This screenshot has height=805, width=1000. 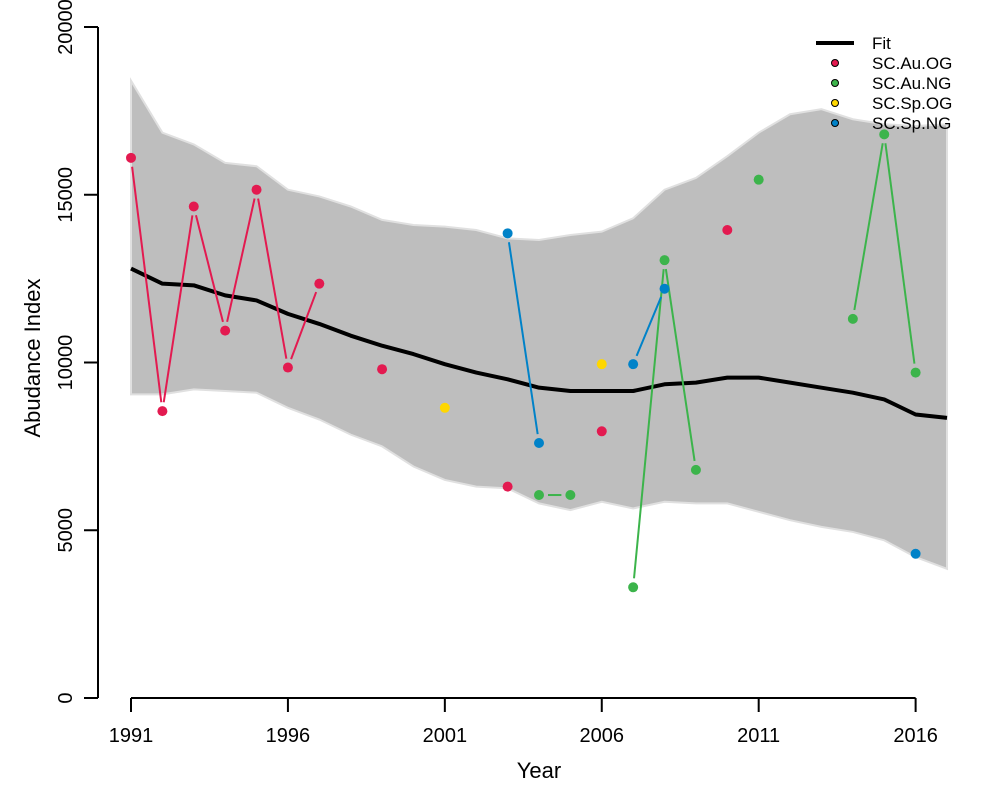 I want to click on y-tick-label: 0, so click(x=66, y=697).